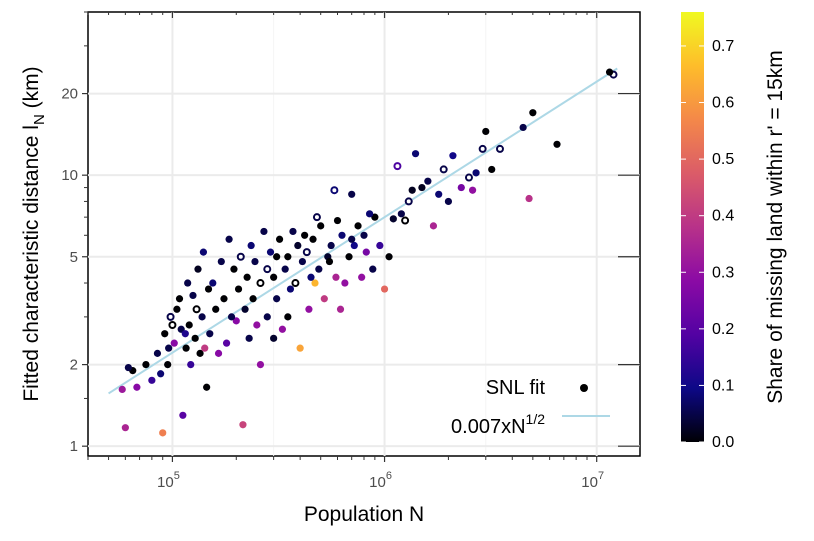 Image resolution: width=814 pixels, height=541 pixels. What do you see at coordinates (592, 480) in the screenshot?
I see `x-tick-label: 10⁷` at bounding box center [592, 480].